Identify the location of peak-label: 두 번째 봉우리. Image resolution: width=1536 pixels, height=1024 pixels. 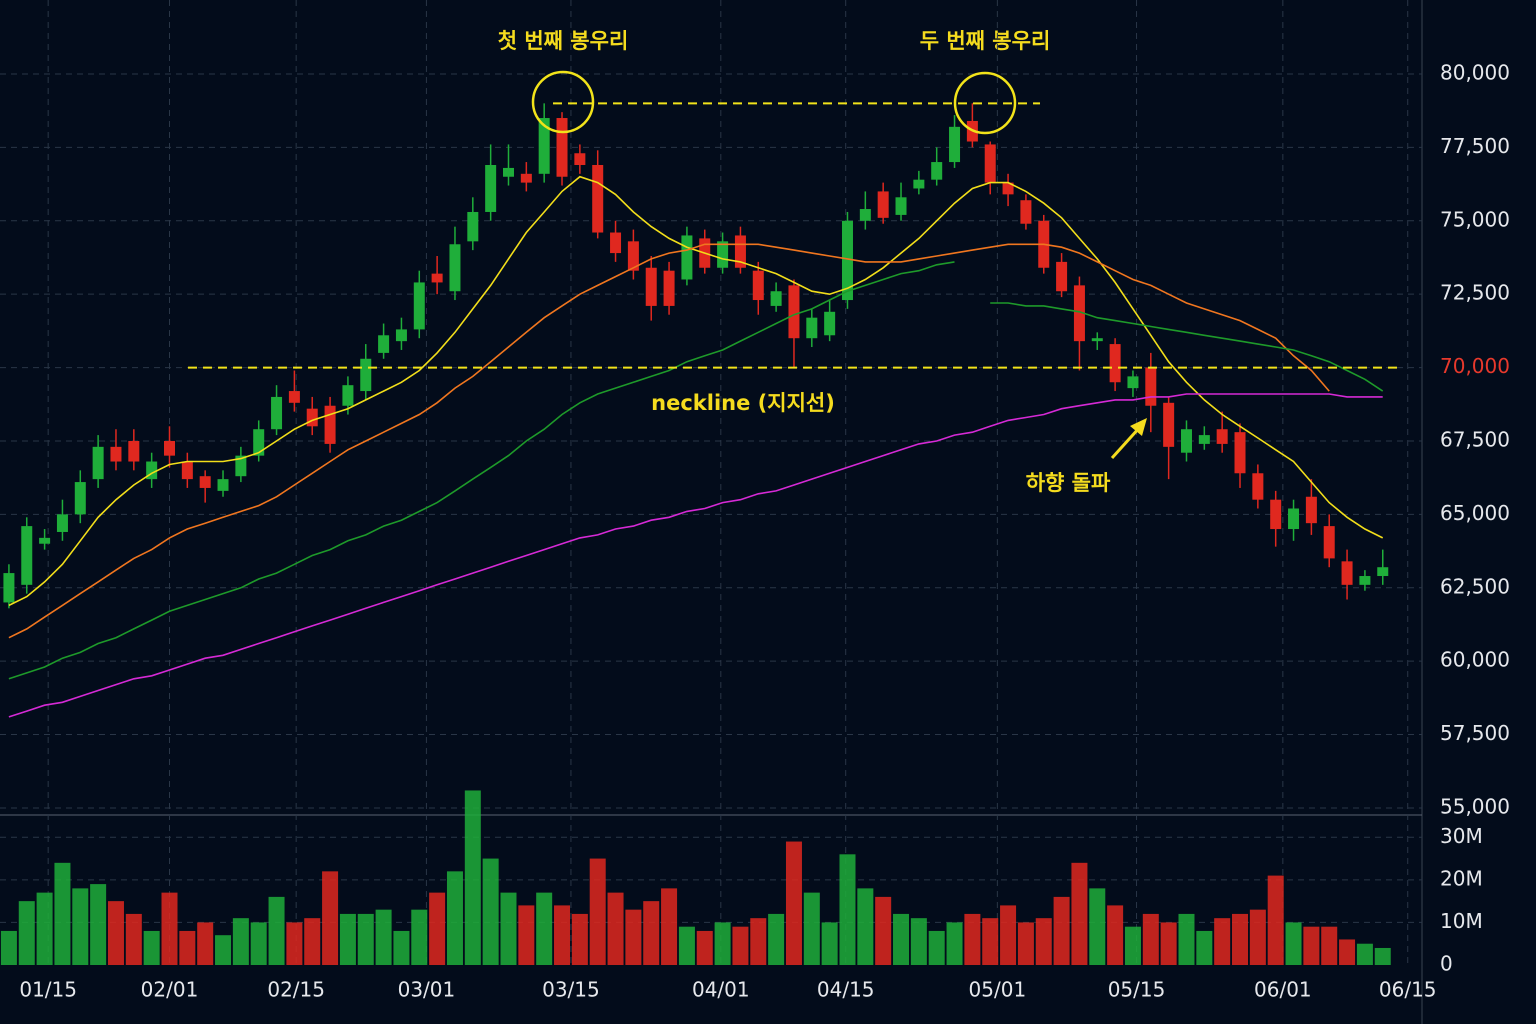
(985, 41).